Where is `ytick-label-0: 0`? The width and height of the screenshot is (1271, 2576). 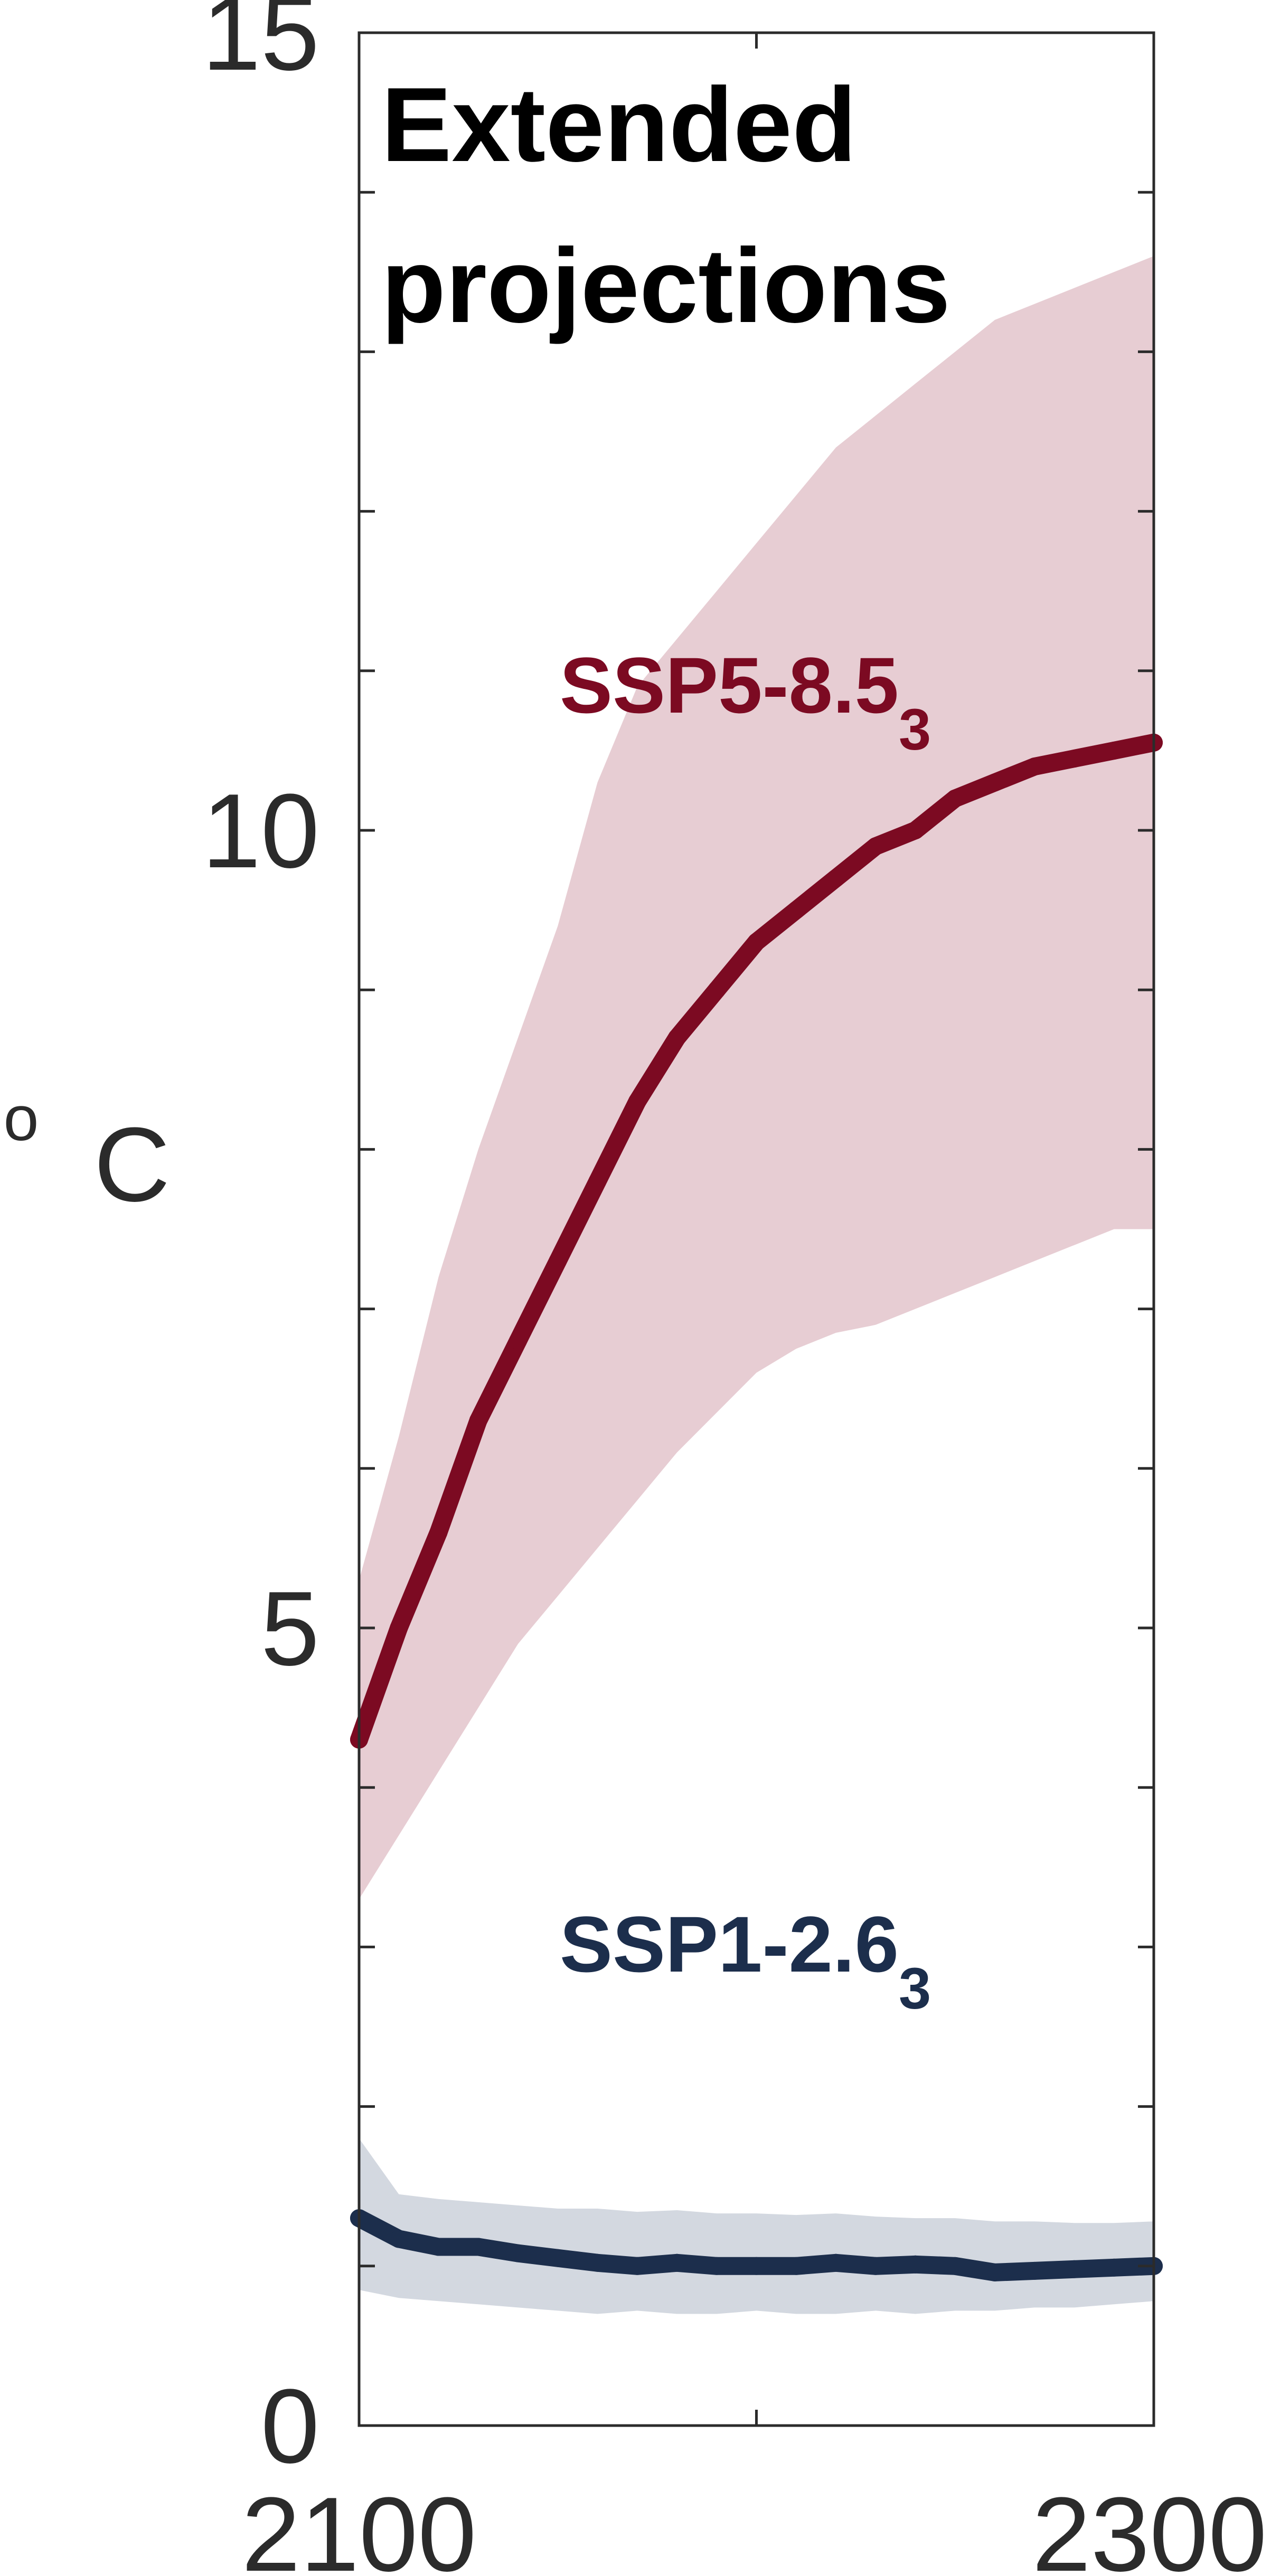 ytick-label-0: 0 is located at coordinates (290, 2426).